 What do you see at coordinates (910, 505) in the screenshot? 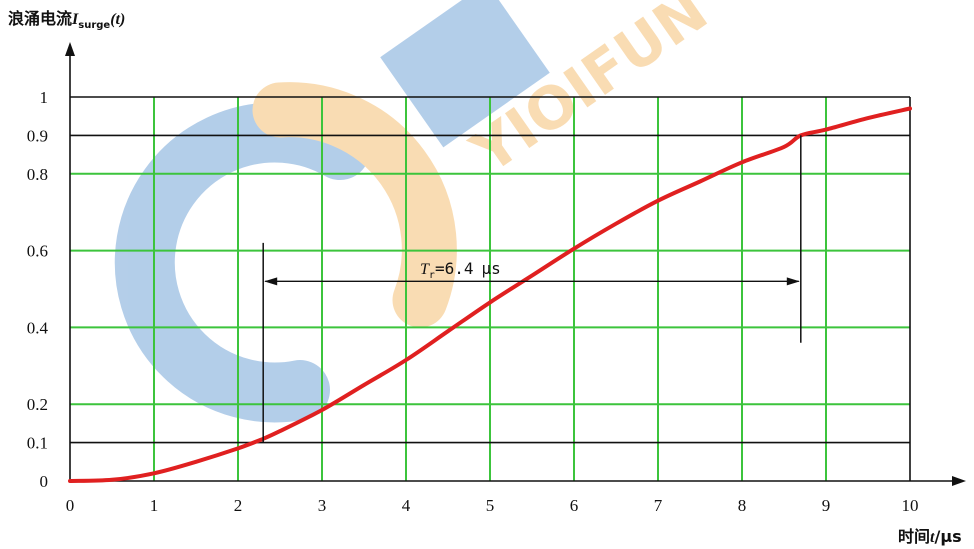
I see `x-tick-label-10: 10` at bounding box center [910, 505].